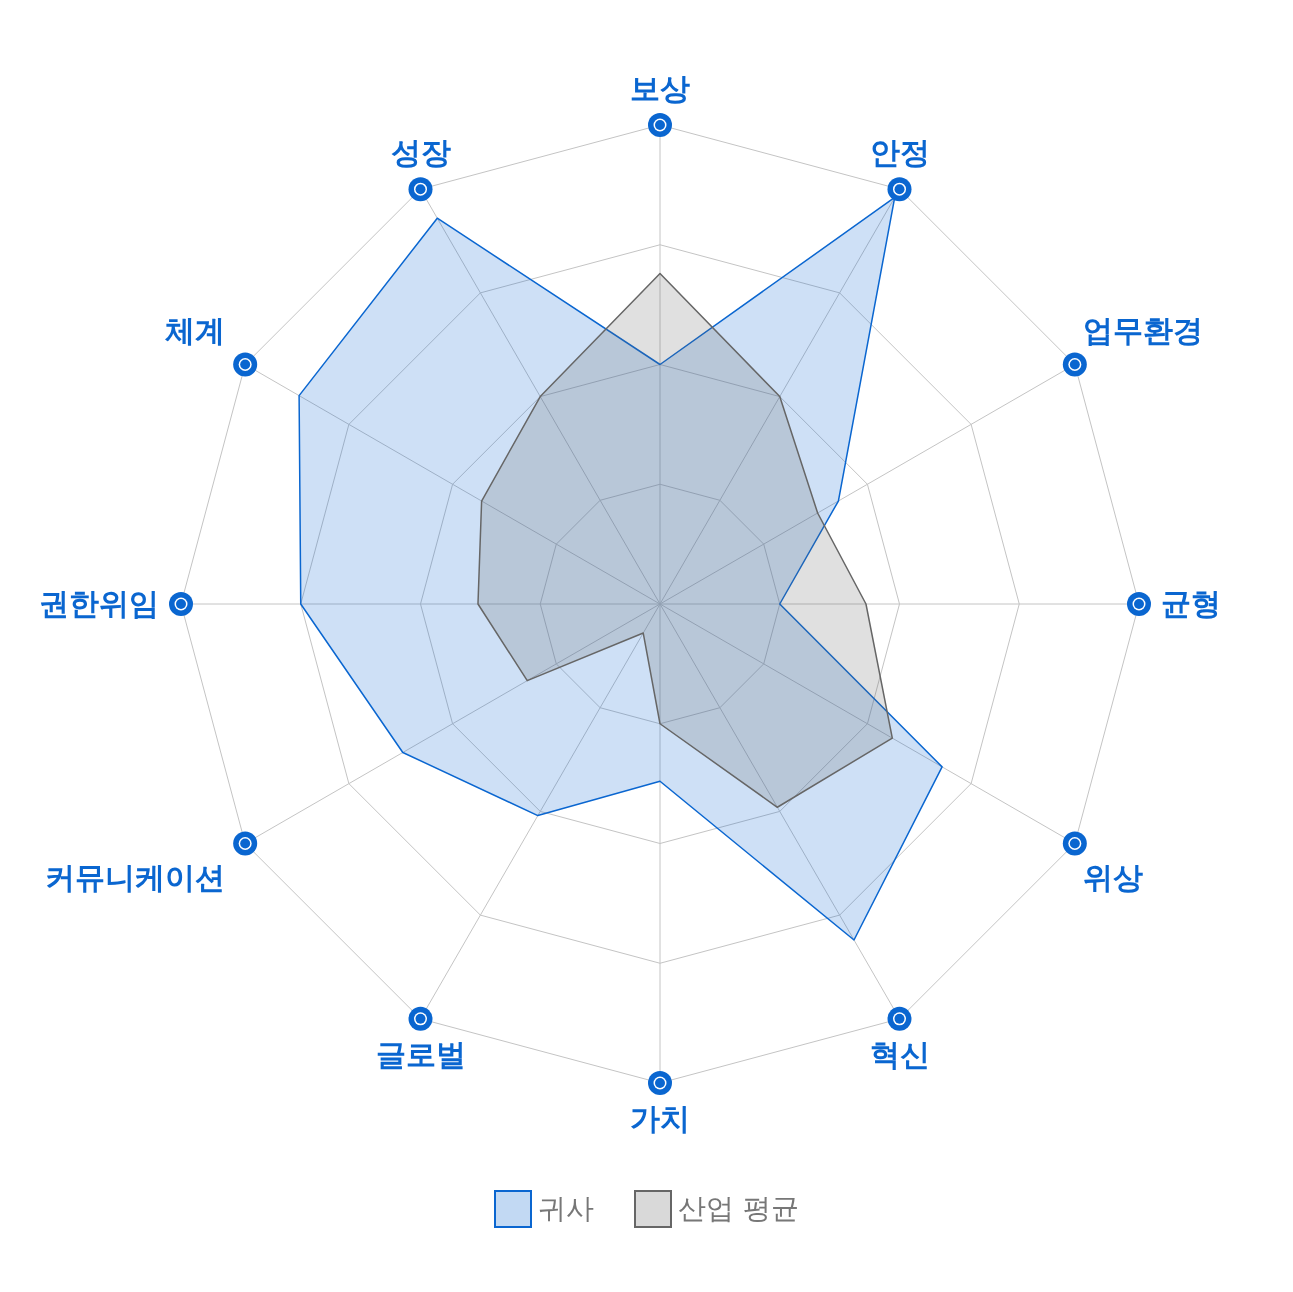 The width and height of the screenshot is (1293, 1292). I want to click on legend-label: 귀사, so click(566, 1209).